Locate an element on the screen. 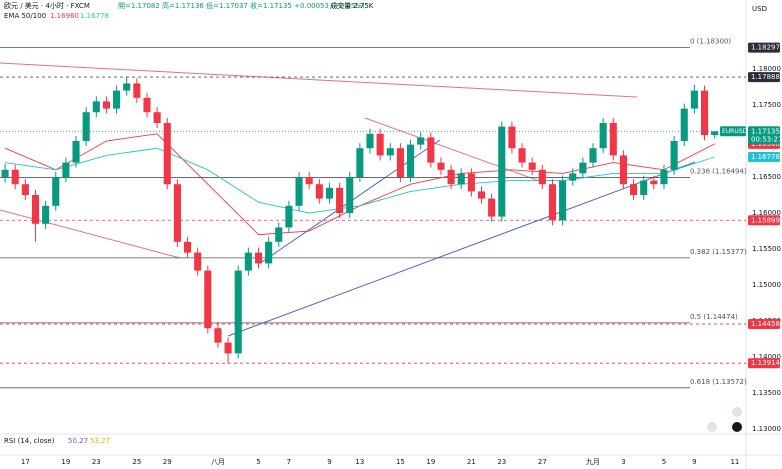 This screenshot has height=469, width=782. y-tick-label: 1.15500 is located at coordinates (766, 249).